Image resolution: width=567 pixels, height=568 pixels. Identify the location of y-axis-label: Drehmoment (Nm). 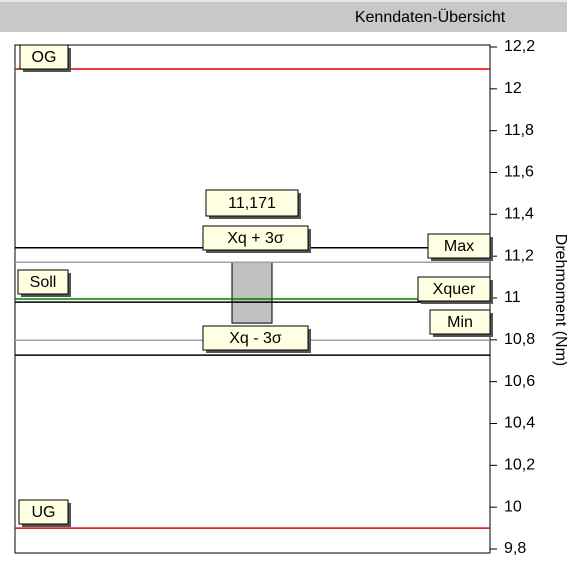
(559, 300).